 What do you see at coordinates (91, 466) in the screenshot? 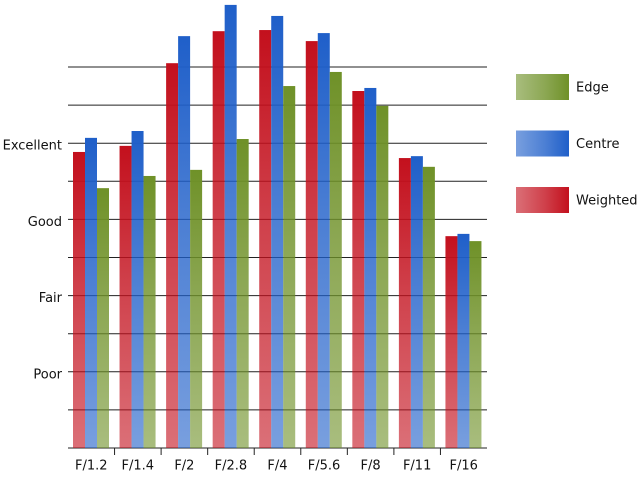
I see `x-tick-label: F/1.2` at bounding box center [91, 466].